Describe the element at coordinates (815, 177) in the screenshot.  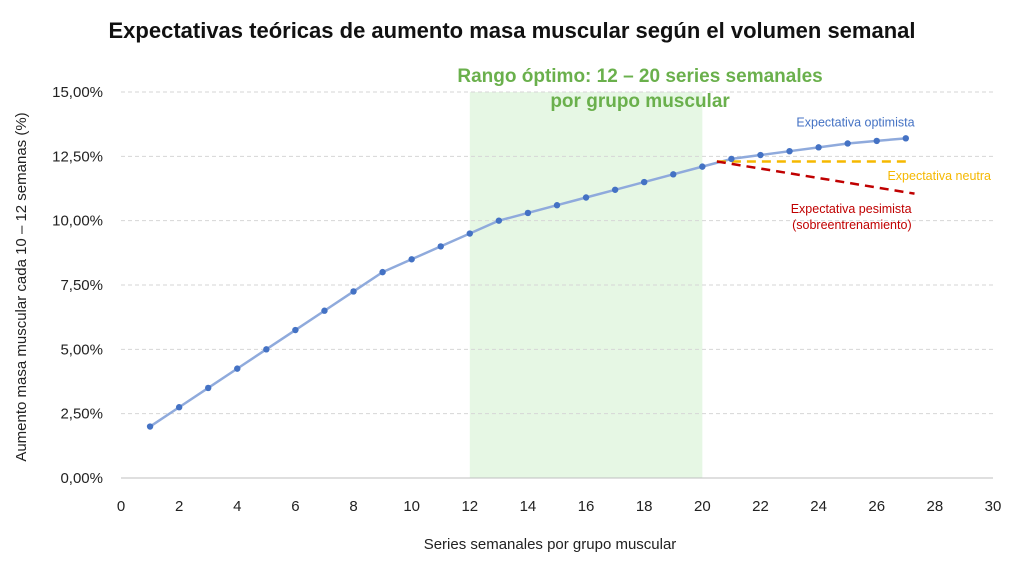
I see `series-line-pesimista` at that location.